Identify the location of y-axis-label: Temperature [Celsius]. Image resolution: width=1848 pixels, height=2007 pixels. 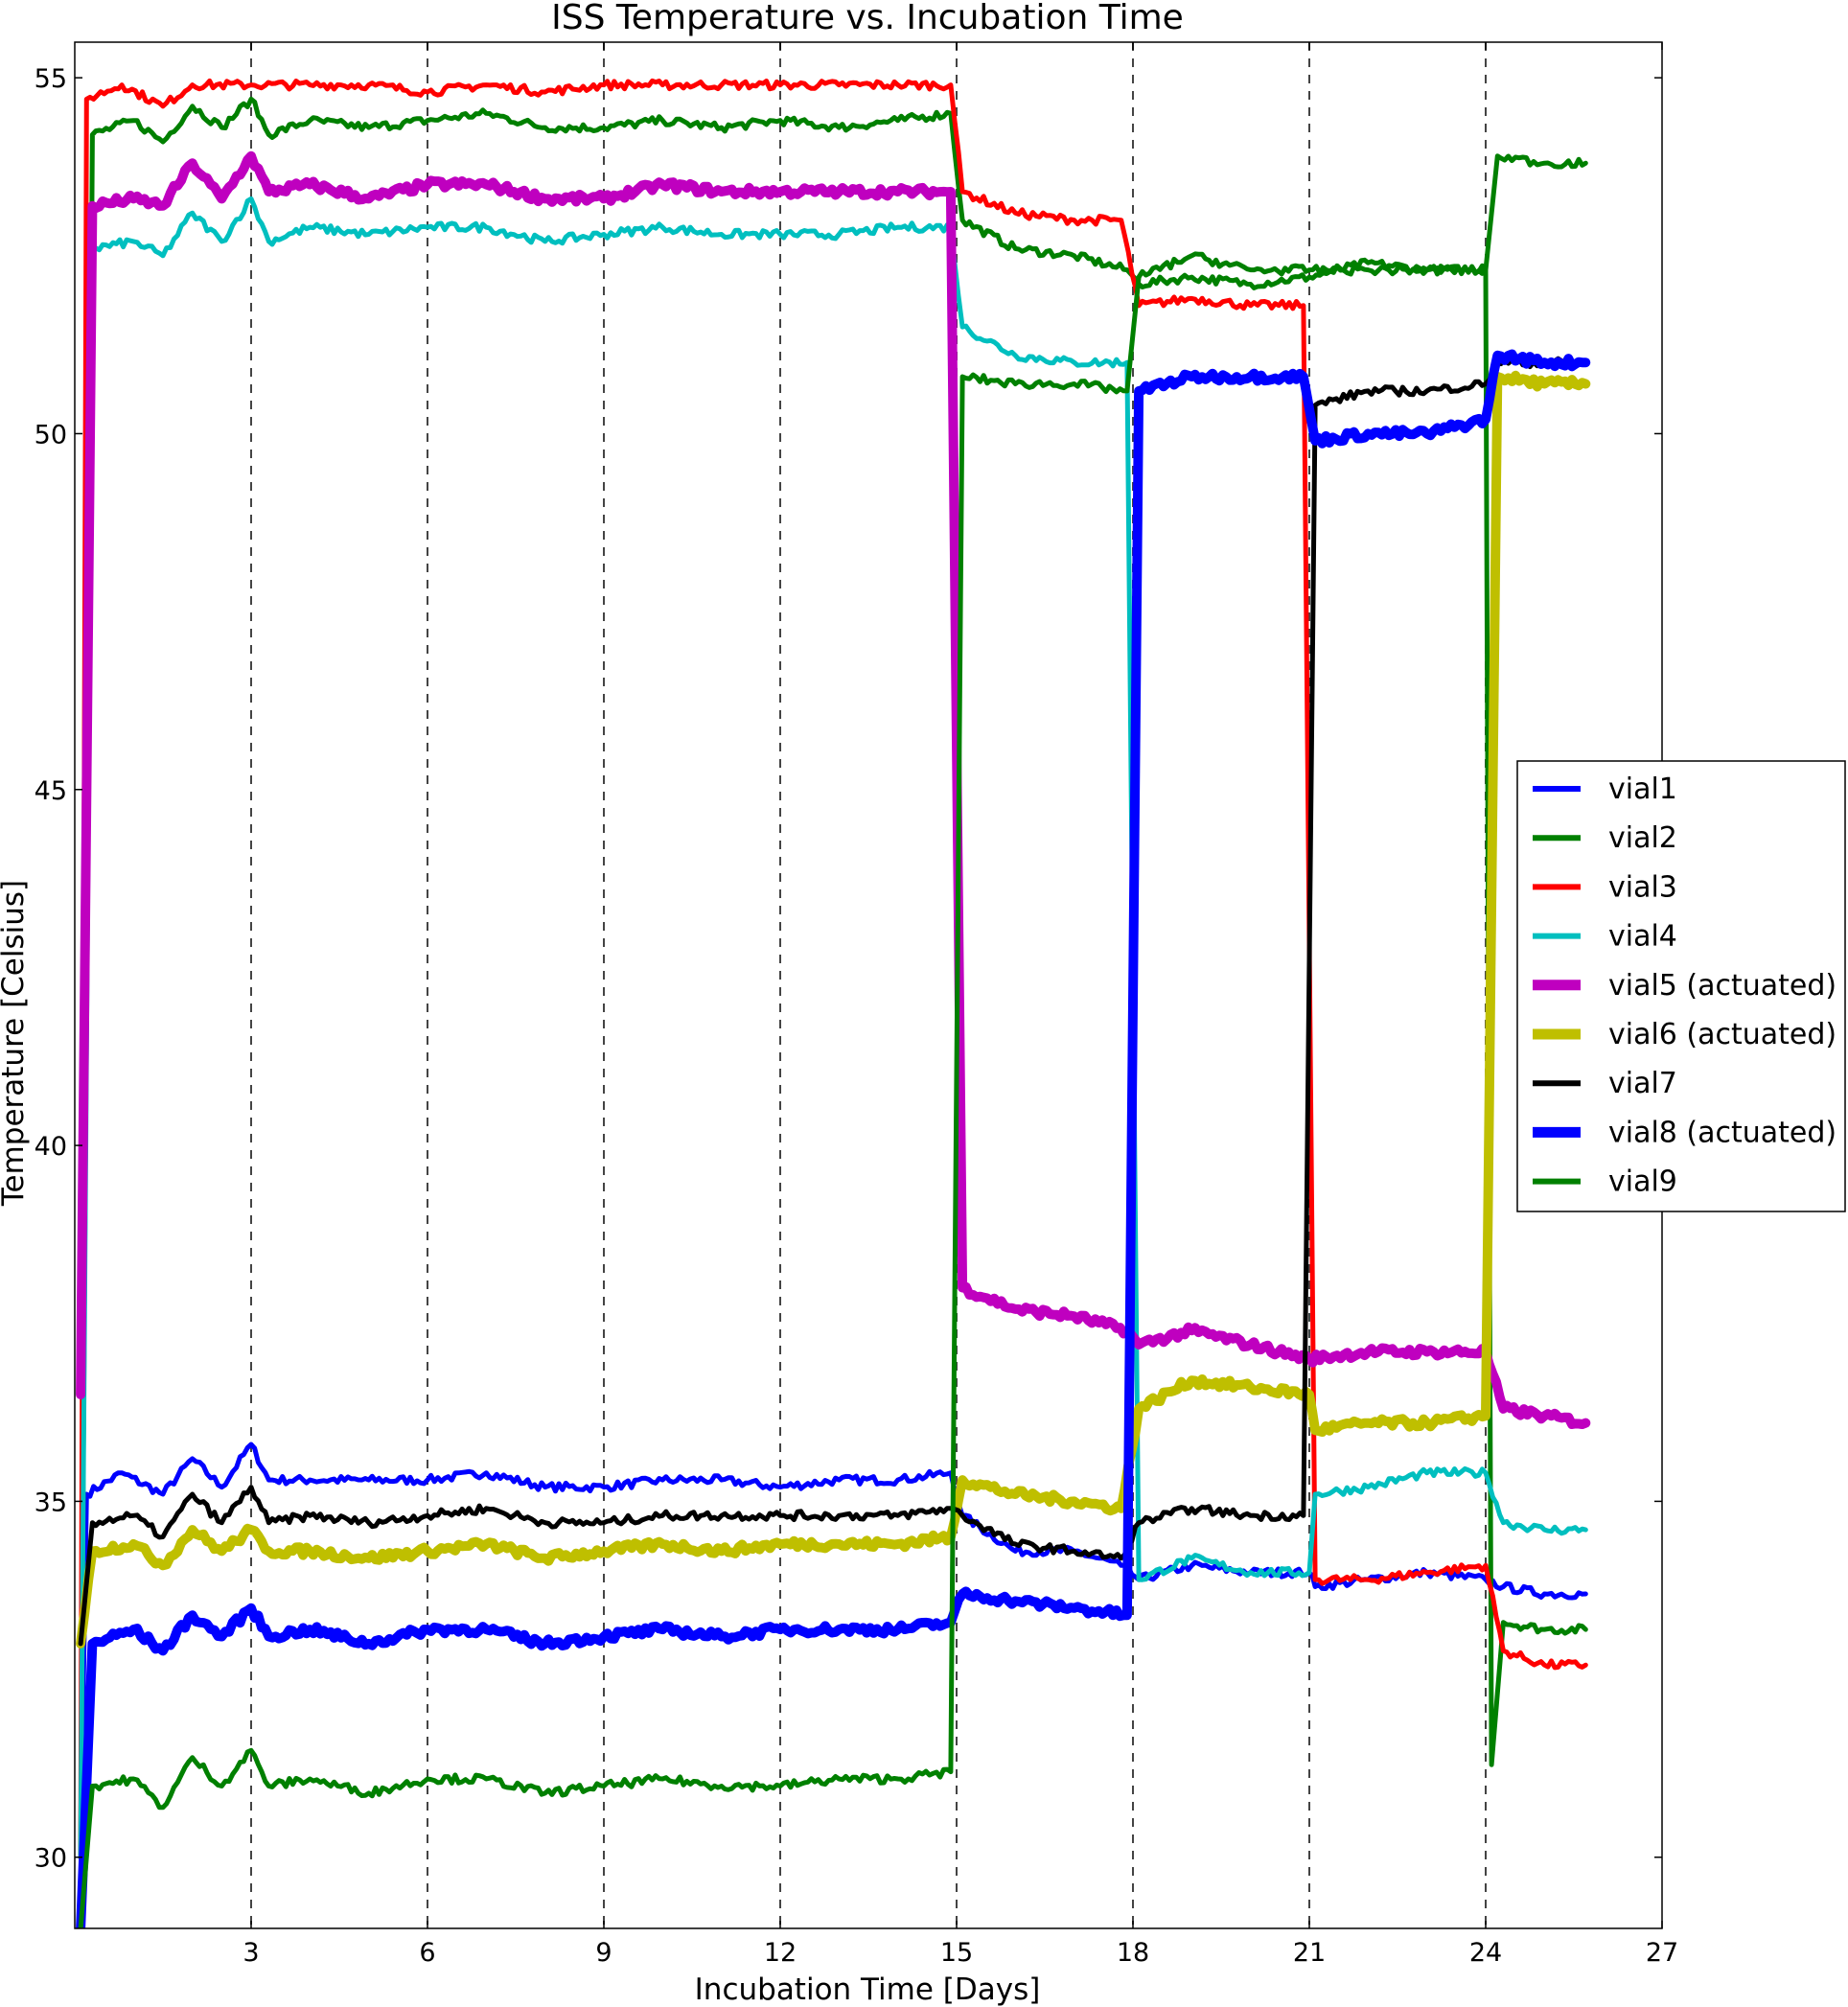
(16, 1043).